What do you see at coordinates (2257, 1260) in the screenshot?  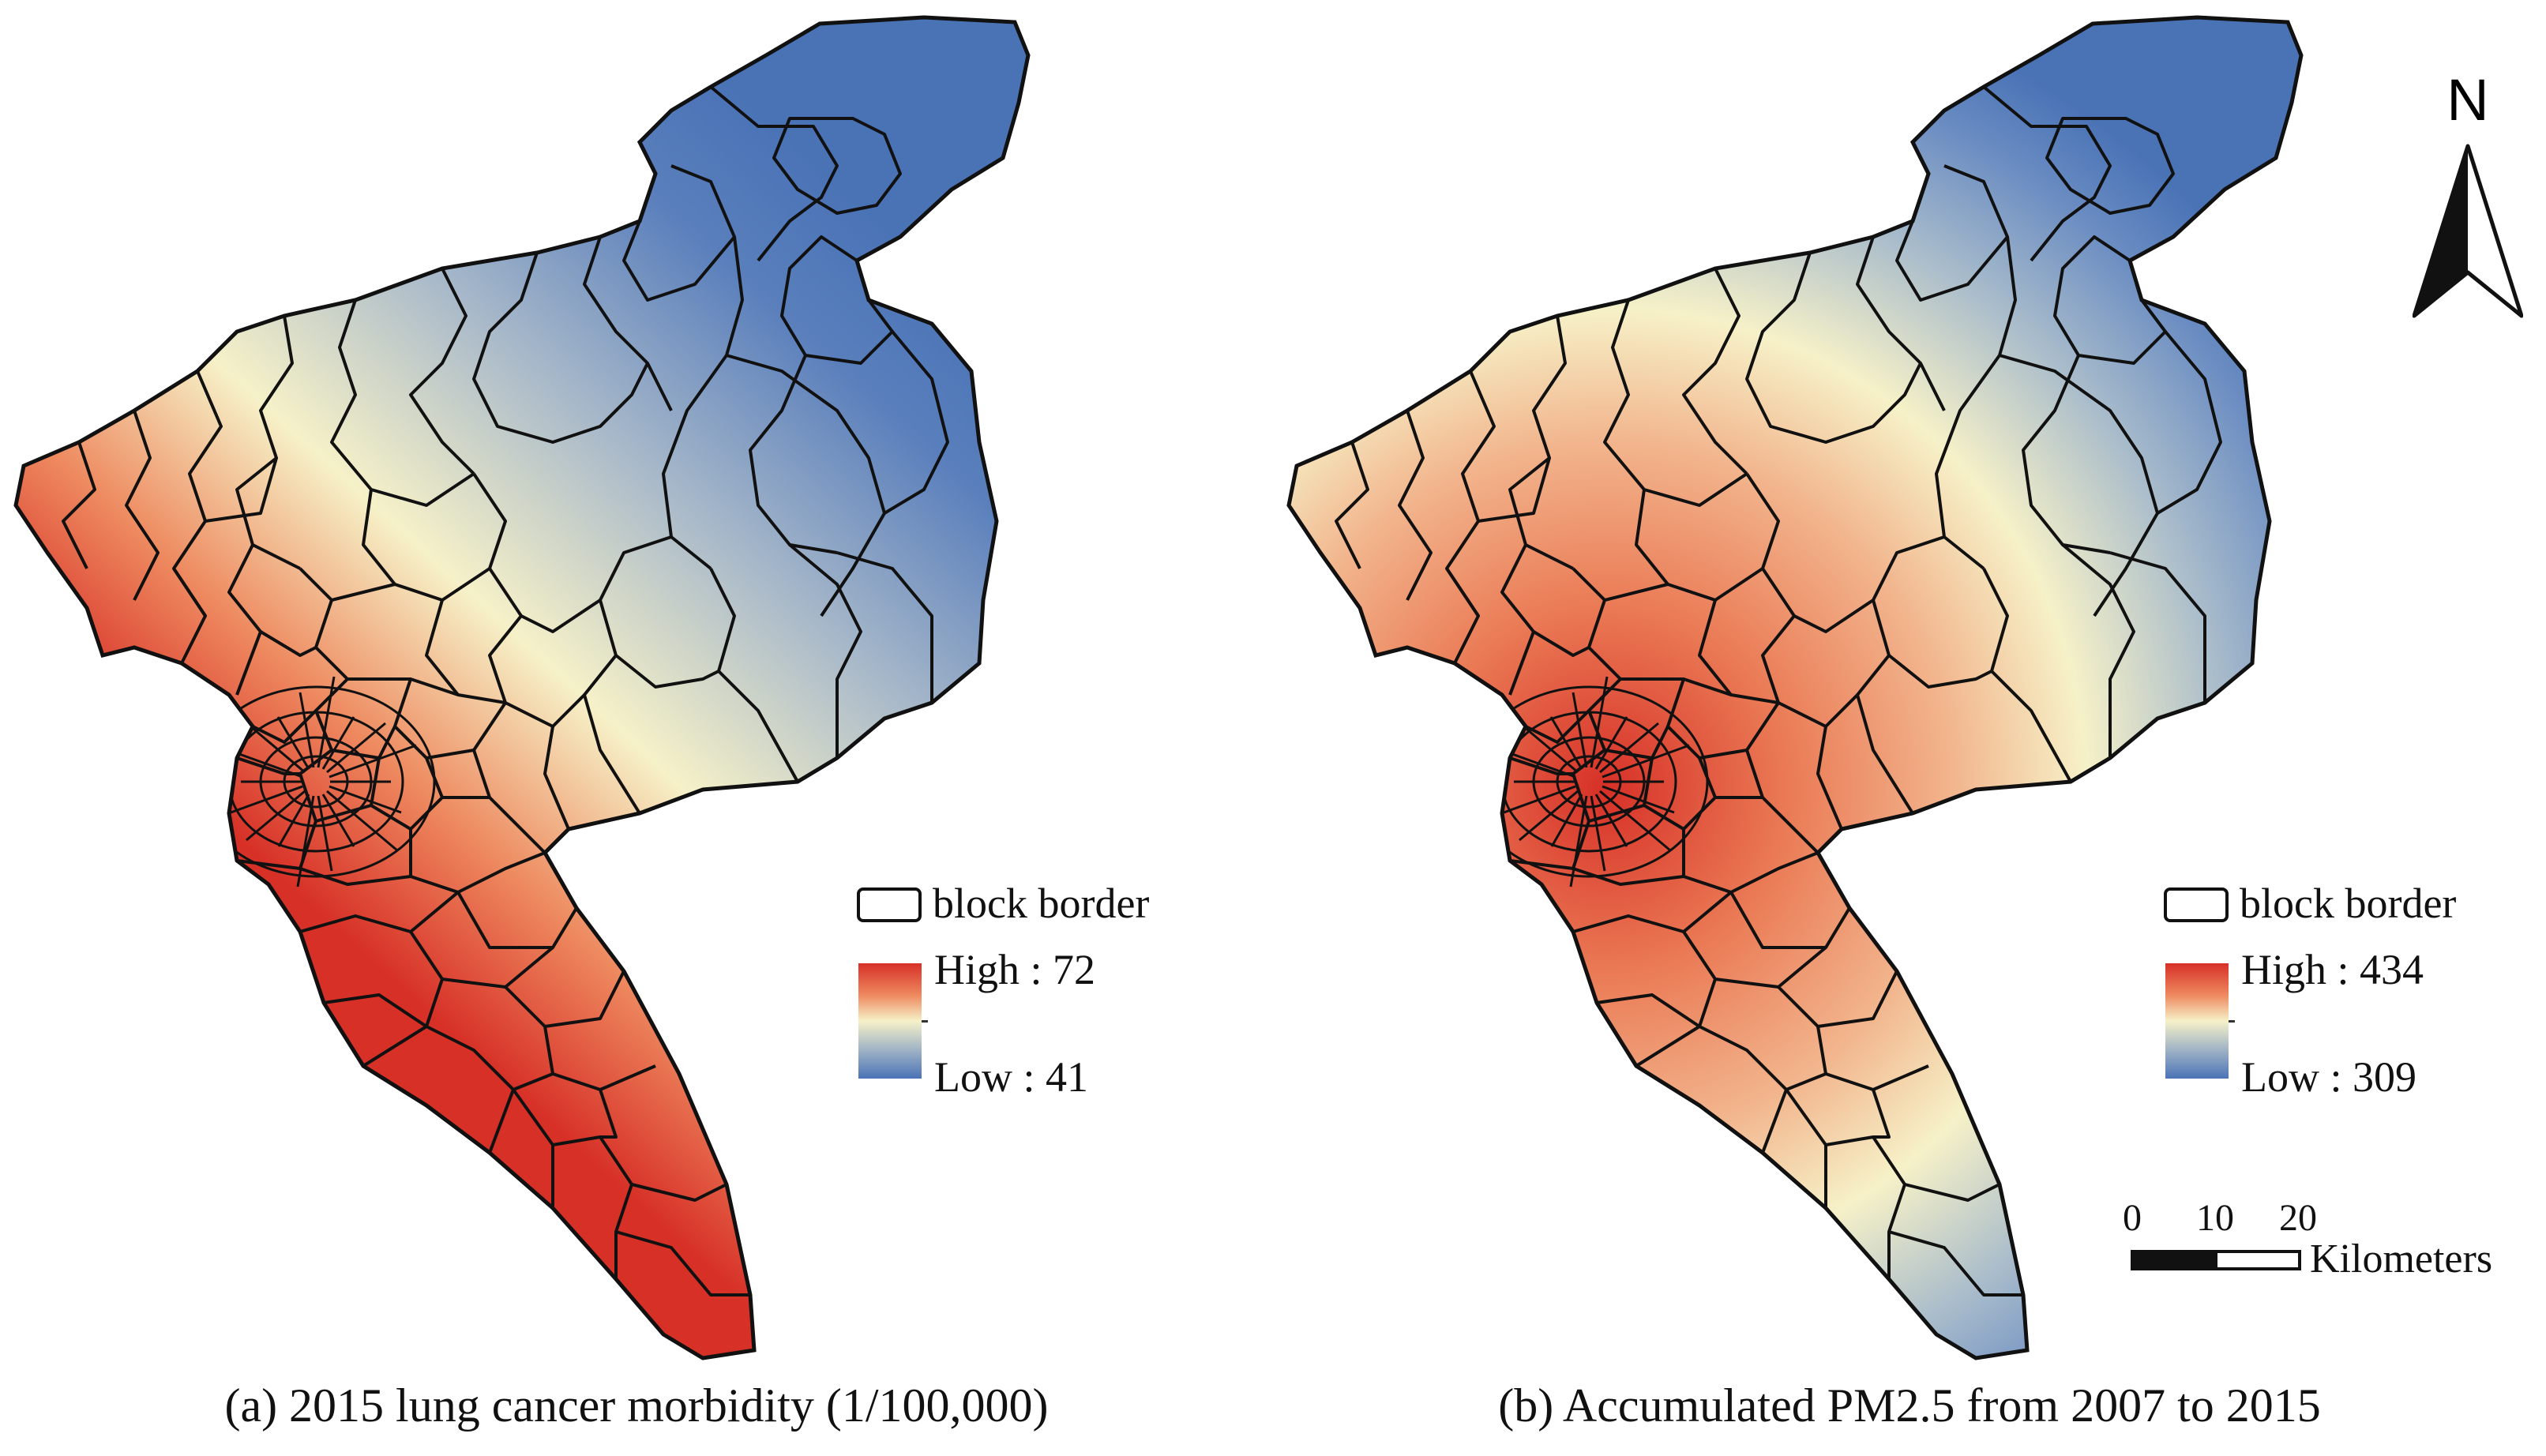 I see `scale-segment-empty` at bounding box center [2257, 1260].